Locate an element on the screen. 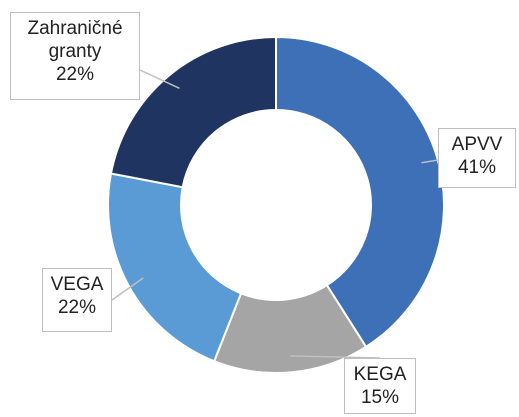  label-value: 15% is located at coordinates (380, 397).